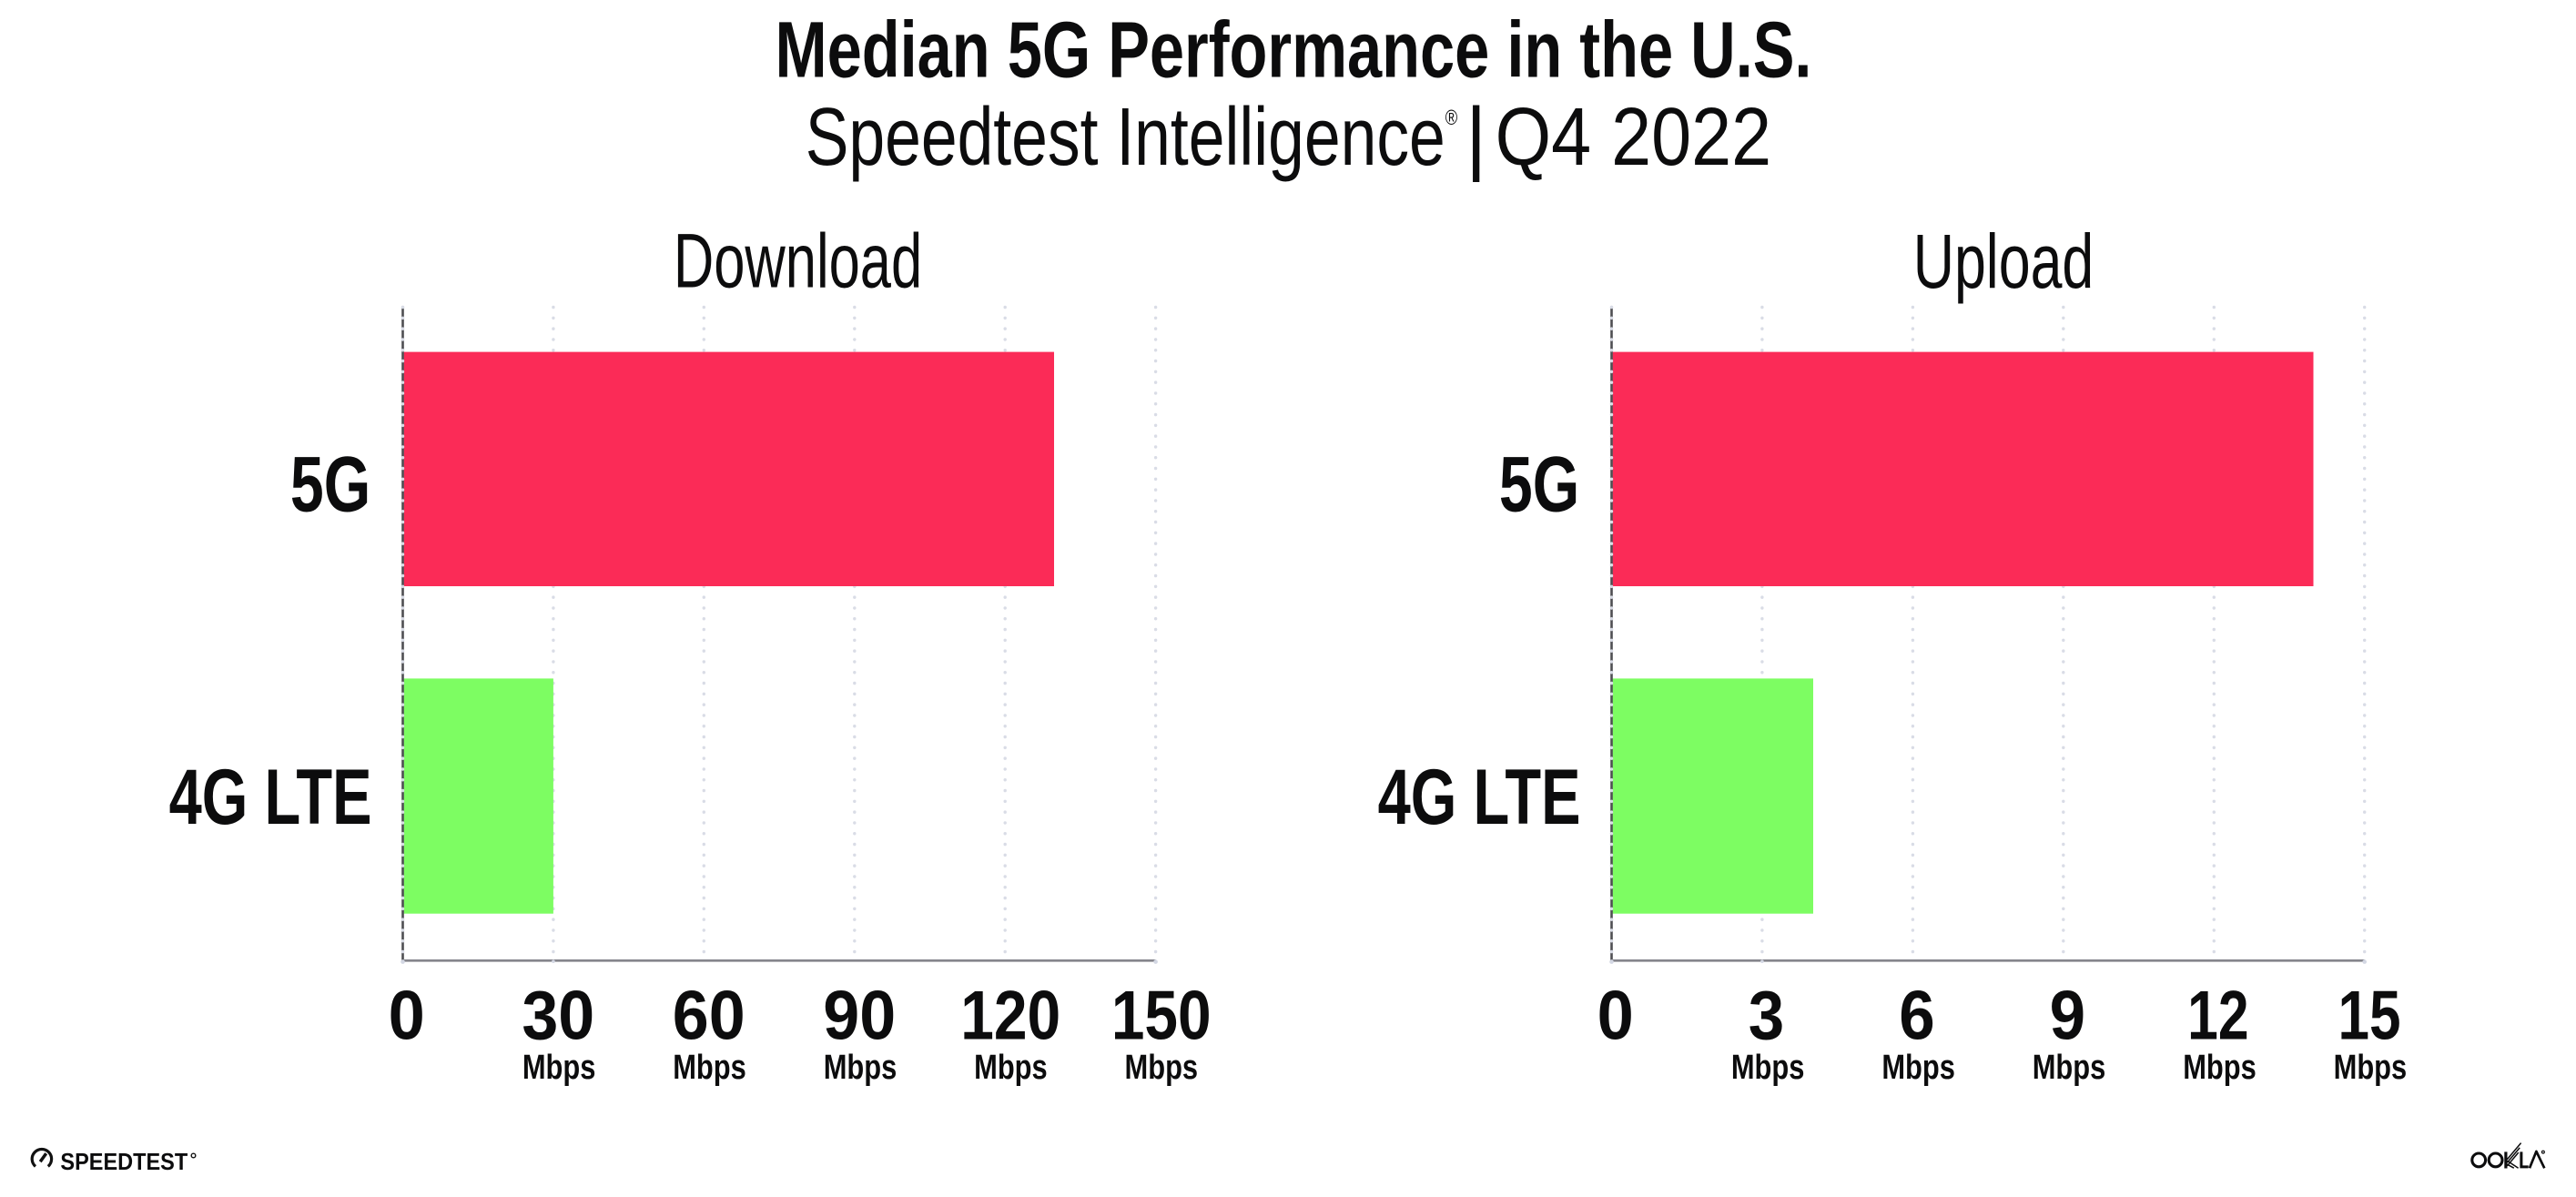  I want to click on svg-text: Q4 2022, so click(1633, 136).